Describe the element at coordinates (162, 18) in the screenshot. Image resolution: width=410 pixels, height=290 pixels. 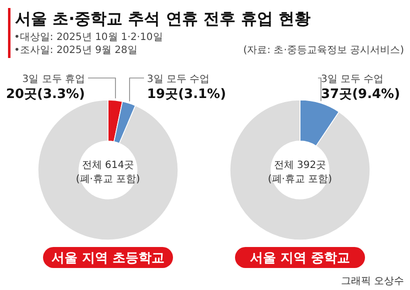
I see `chart-title: 서울 초·중학교 추석 연휴 전후 휴업 현황` at that location.